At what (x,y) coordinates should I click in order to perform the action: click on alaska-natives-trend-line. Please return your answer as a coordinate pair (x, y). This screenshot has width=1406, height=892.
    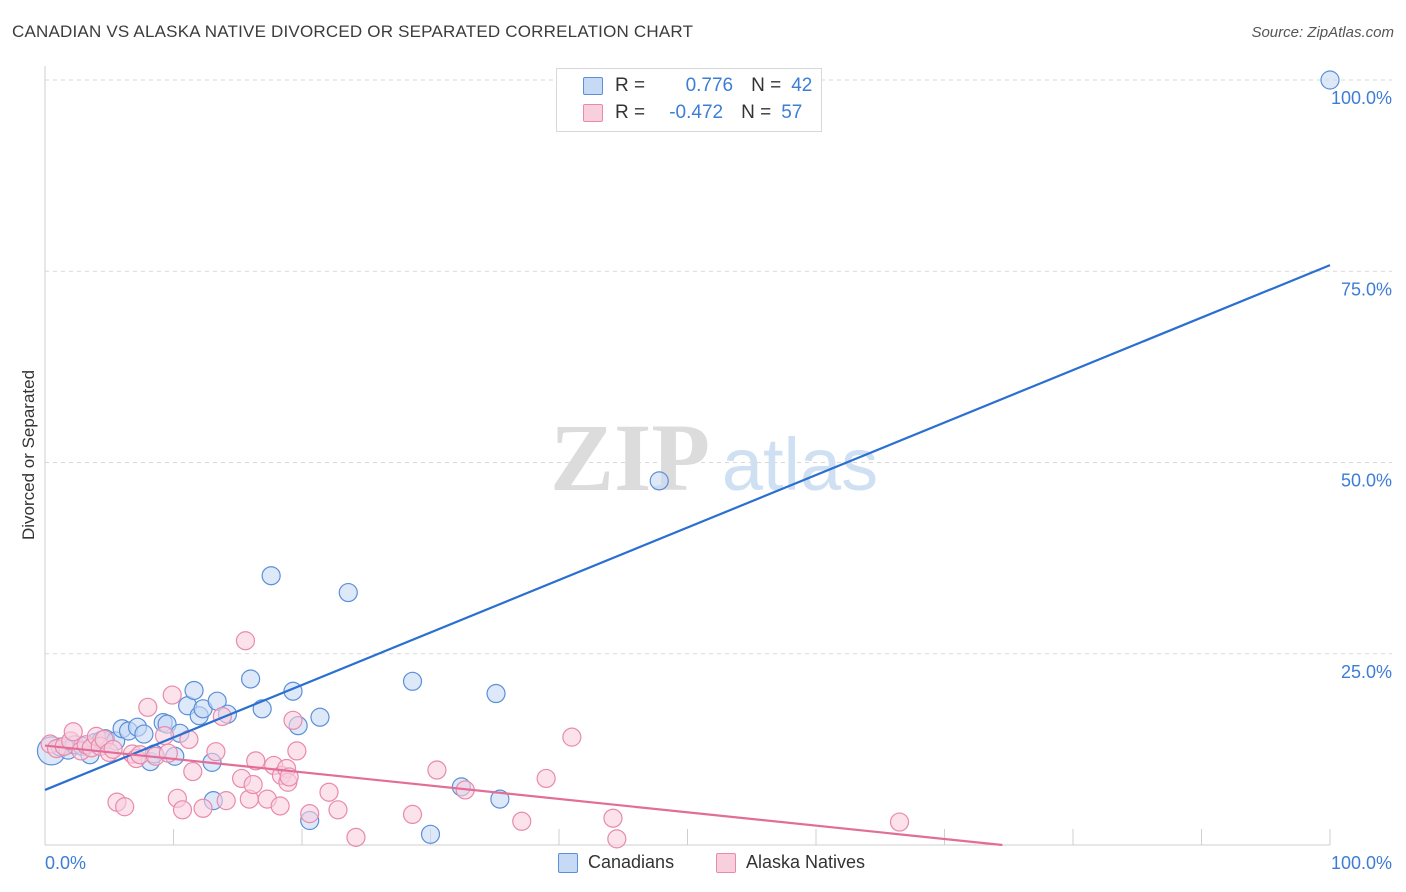
    Looking at the image, I should click on (523, 795).